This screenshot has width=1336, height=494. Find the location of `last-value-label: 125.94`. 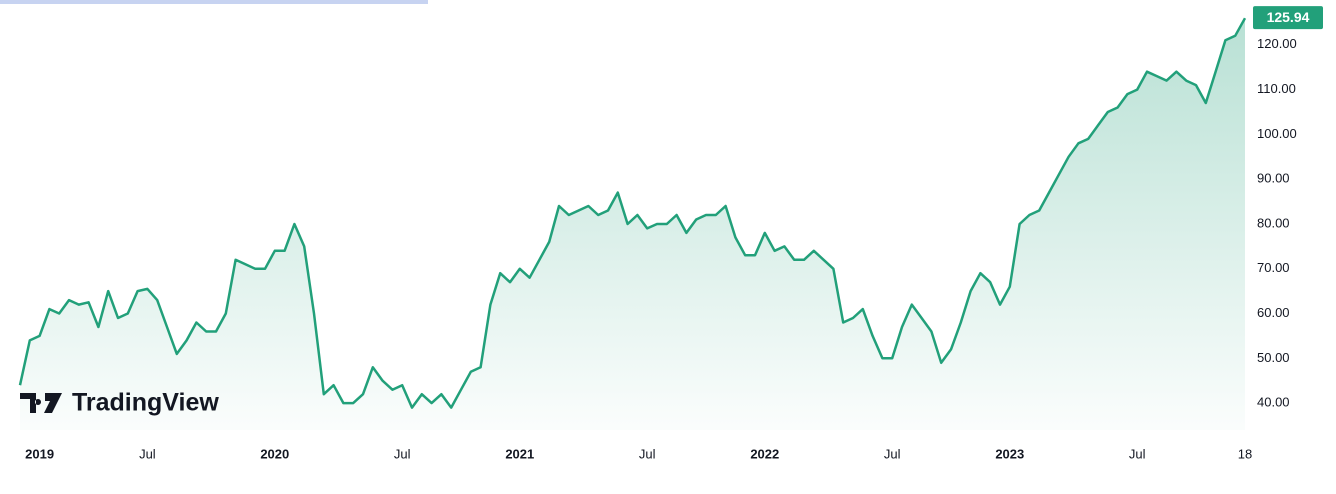

last-value-label: 125.94 is located at coordinates (1288, 17).